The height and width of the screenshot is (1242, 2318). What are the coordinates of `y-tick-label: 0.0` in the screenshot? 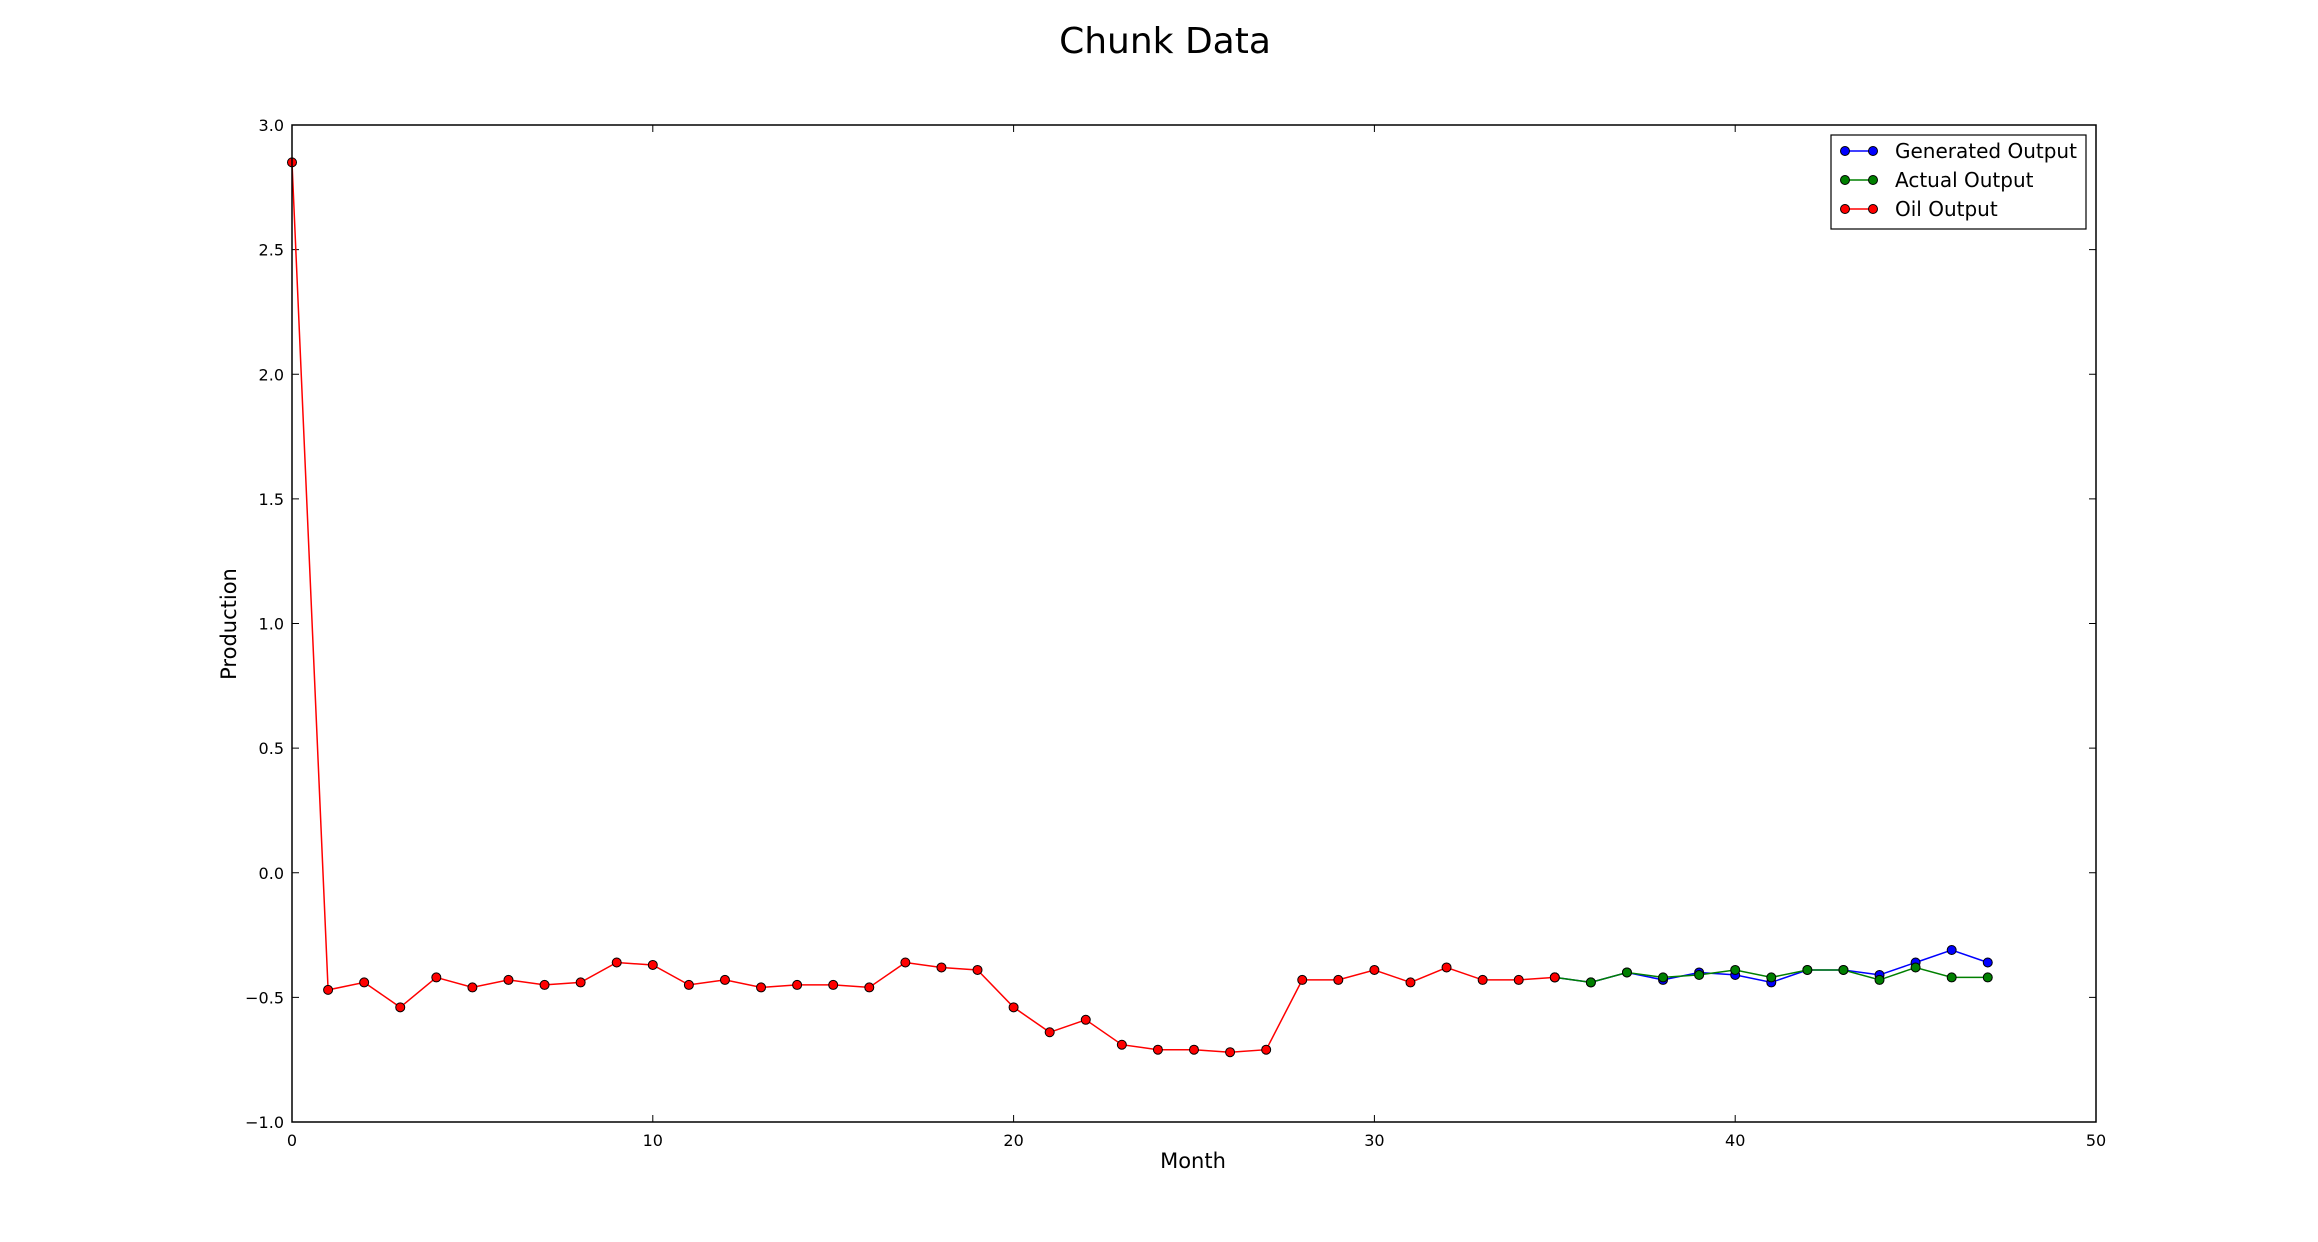 It's located at (271, 873).